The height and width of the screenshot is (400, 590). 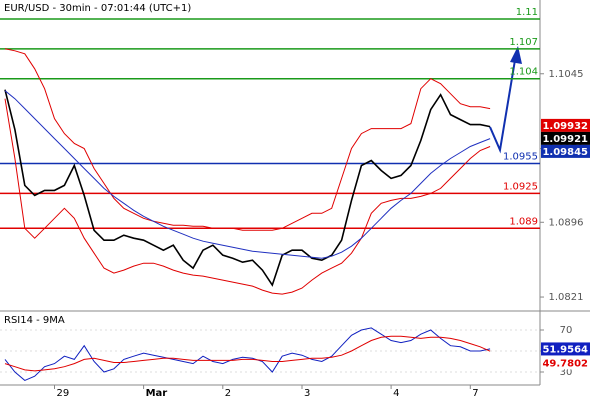 I want to click on x-tick-label: 7, so click(x=475, y=393).